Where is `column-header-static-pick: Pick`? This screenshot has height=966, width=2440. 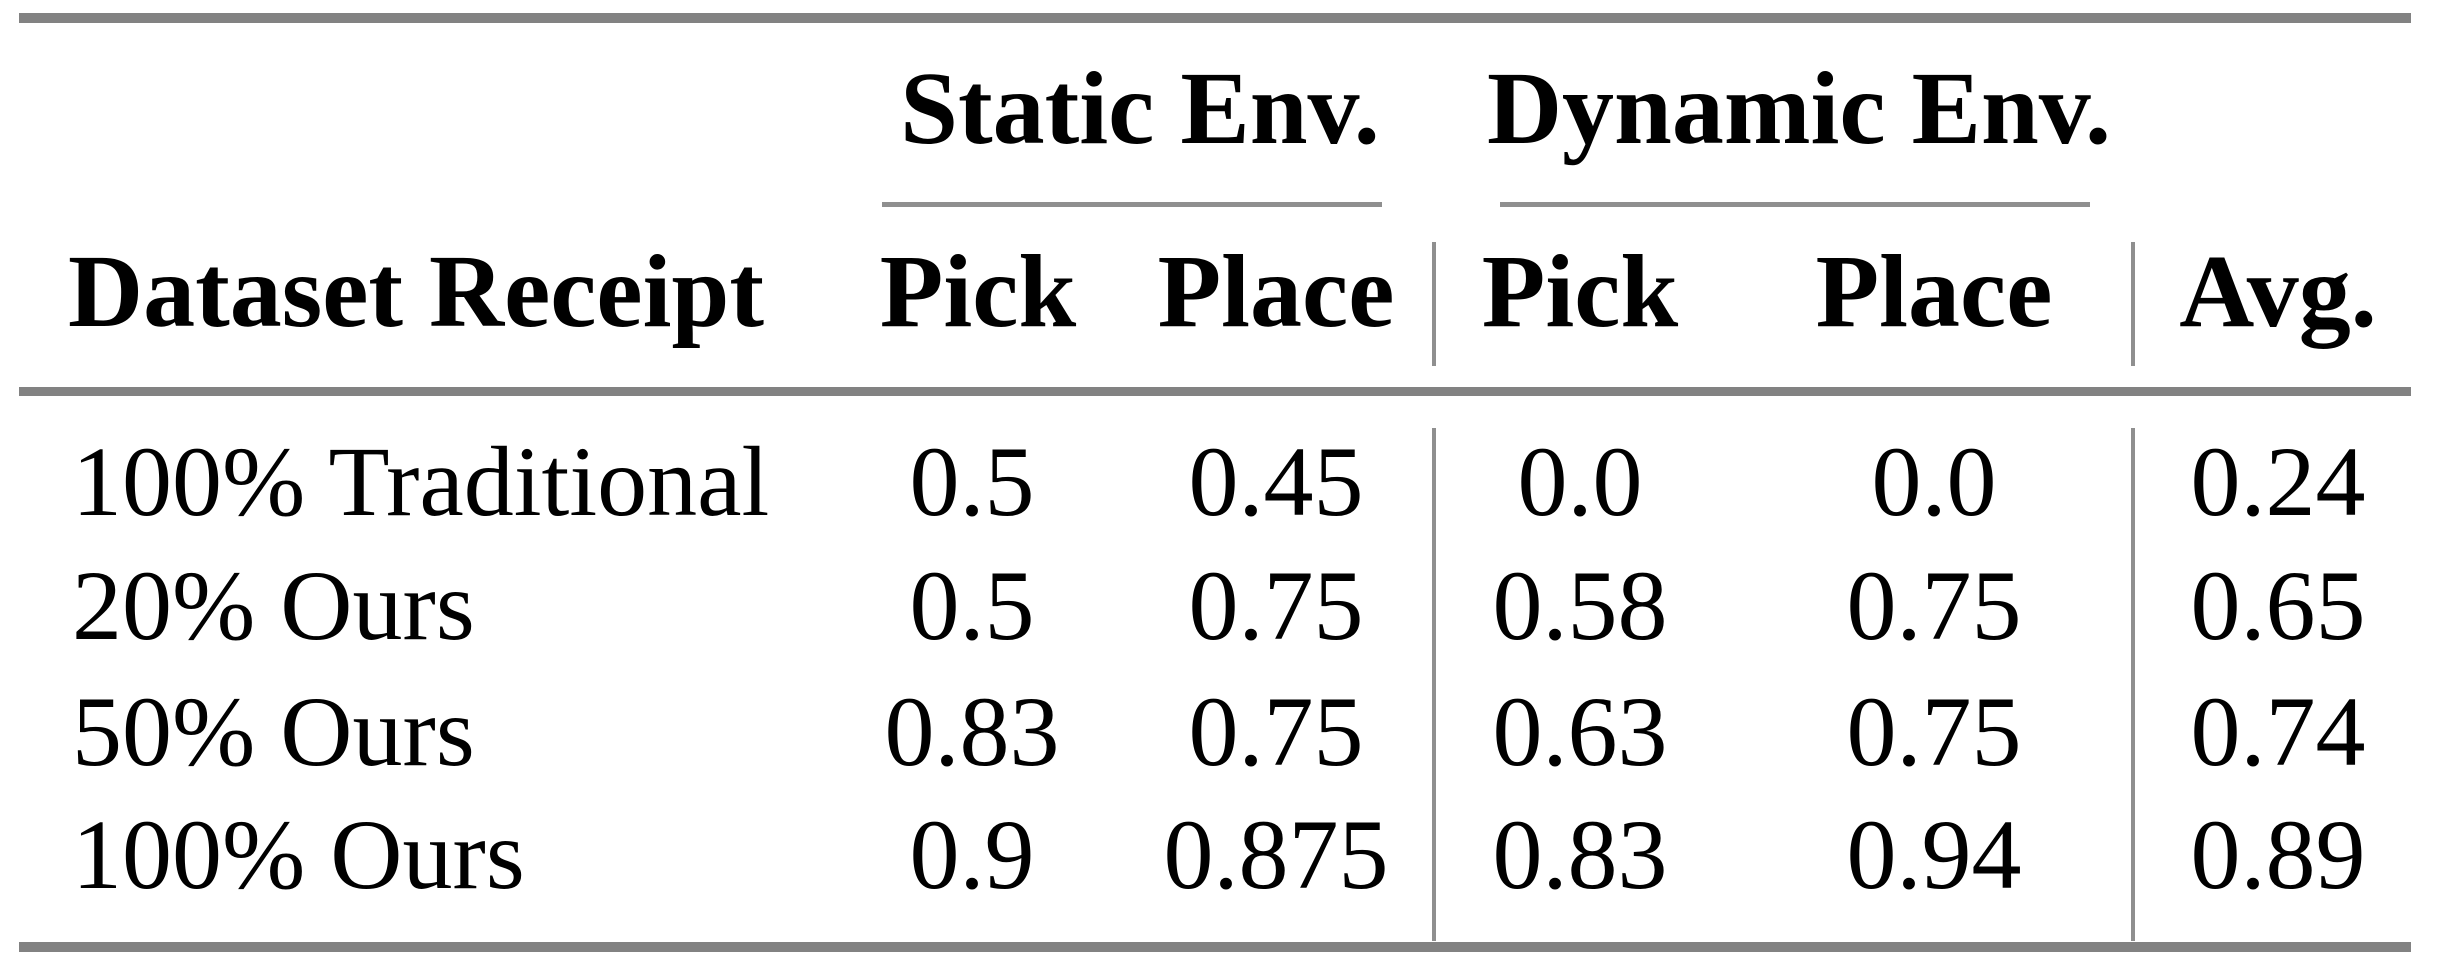
column-header-static-pick: Pick is located at coordinates (978, 291).